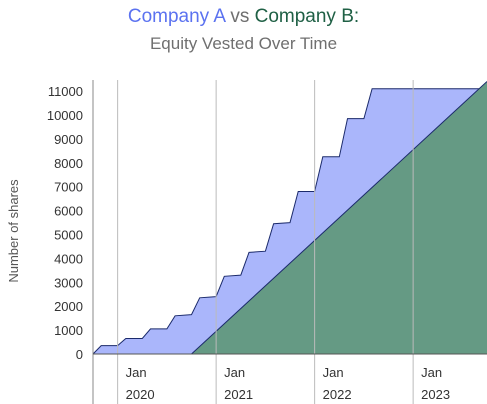 The width and height of the screenshot is (487, 404). I want to click on title-company-b: Company B:, so click(307, 16).